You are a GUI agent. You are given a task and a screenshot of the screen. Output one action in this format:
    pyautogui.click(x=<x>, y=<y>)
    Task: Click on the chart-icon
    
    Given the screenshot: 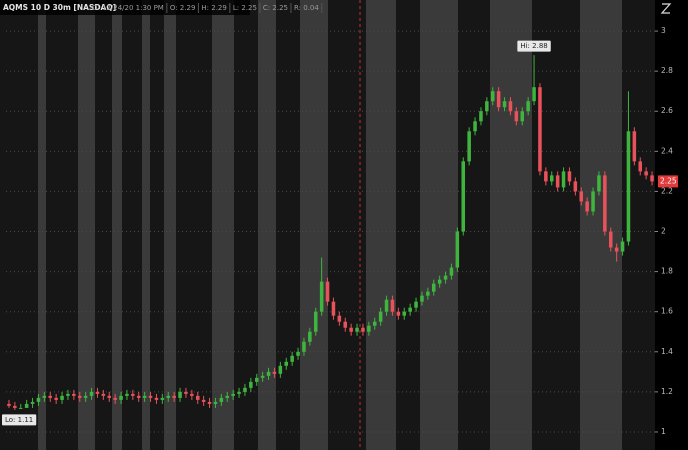 What is the action you would take?
    pyautogui.click(x=666, y=8)
    